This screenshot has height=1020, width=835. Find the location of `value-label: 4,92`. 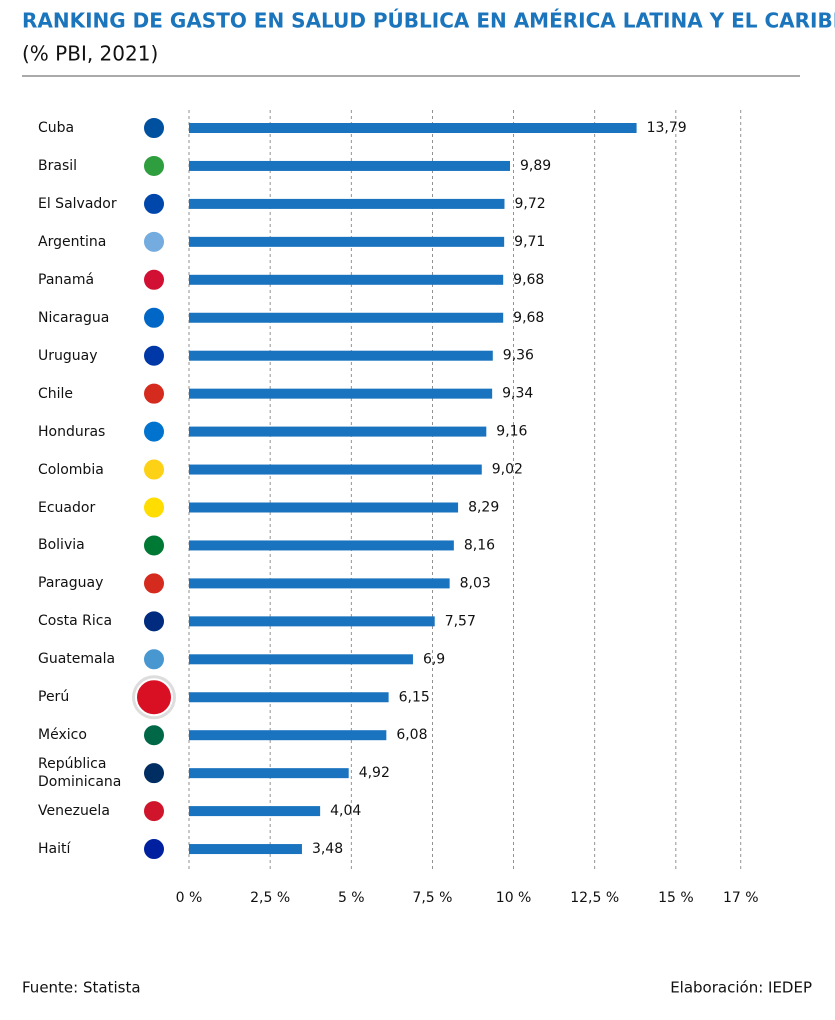

value-label: 4,92 is located at coordinates (374, 773).